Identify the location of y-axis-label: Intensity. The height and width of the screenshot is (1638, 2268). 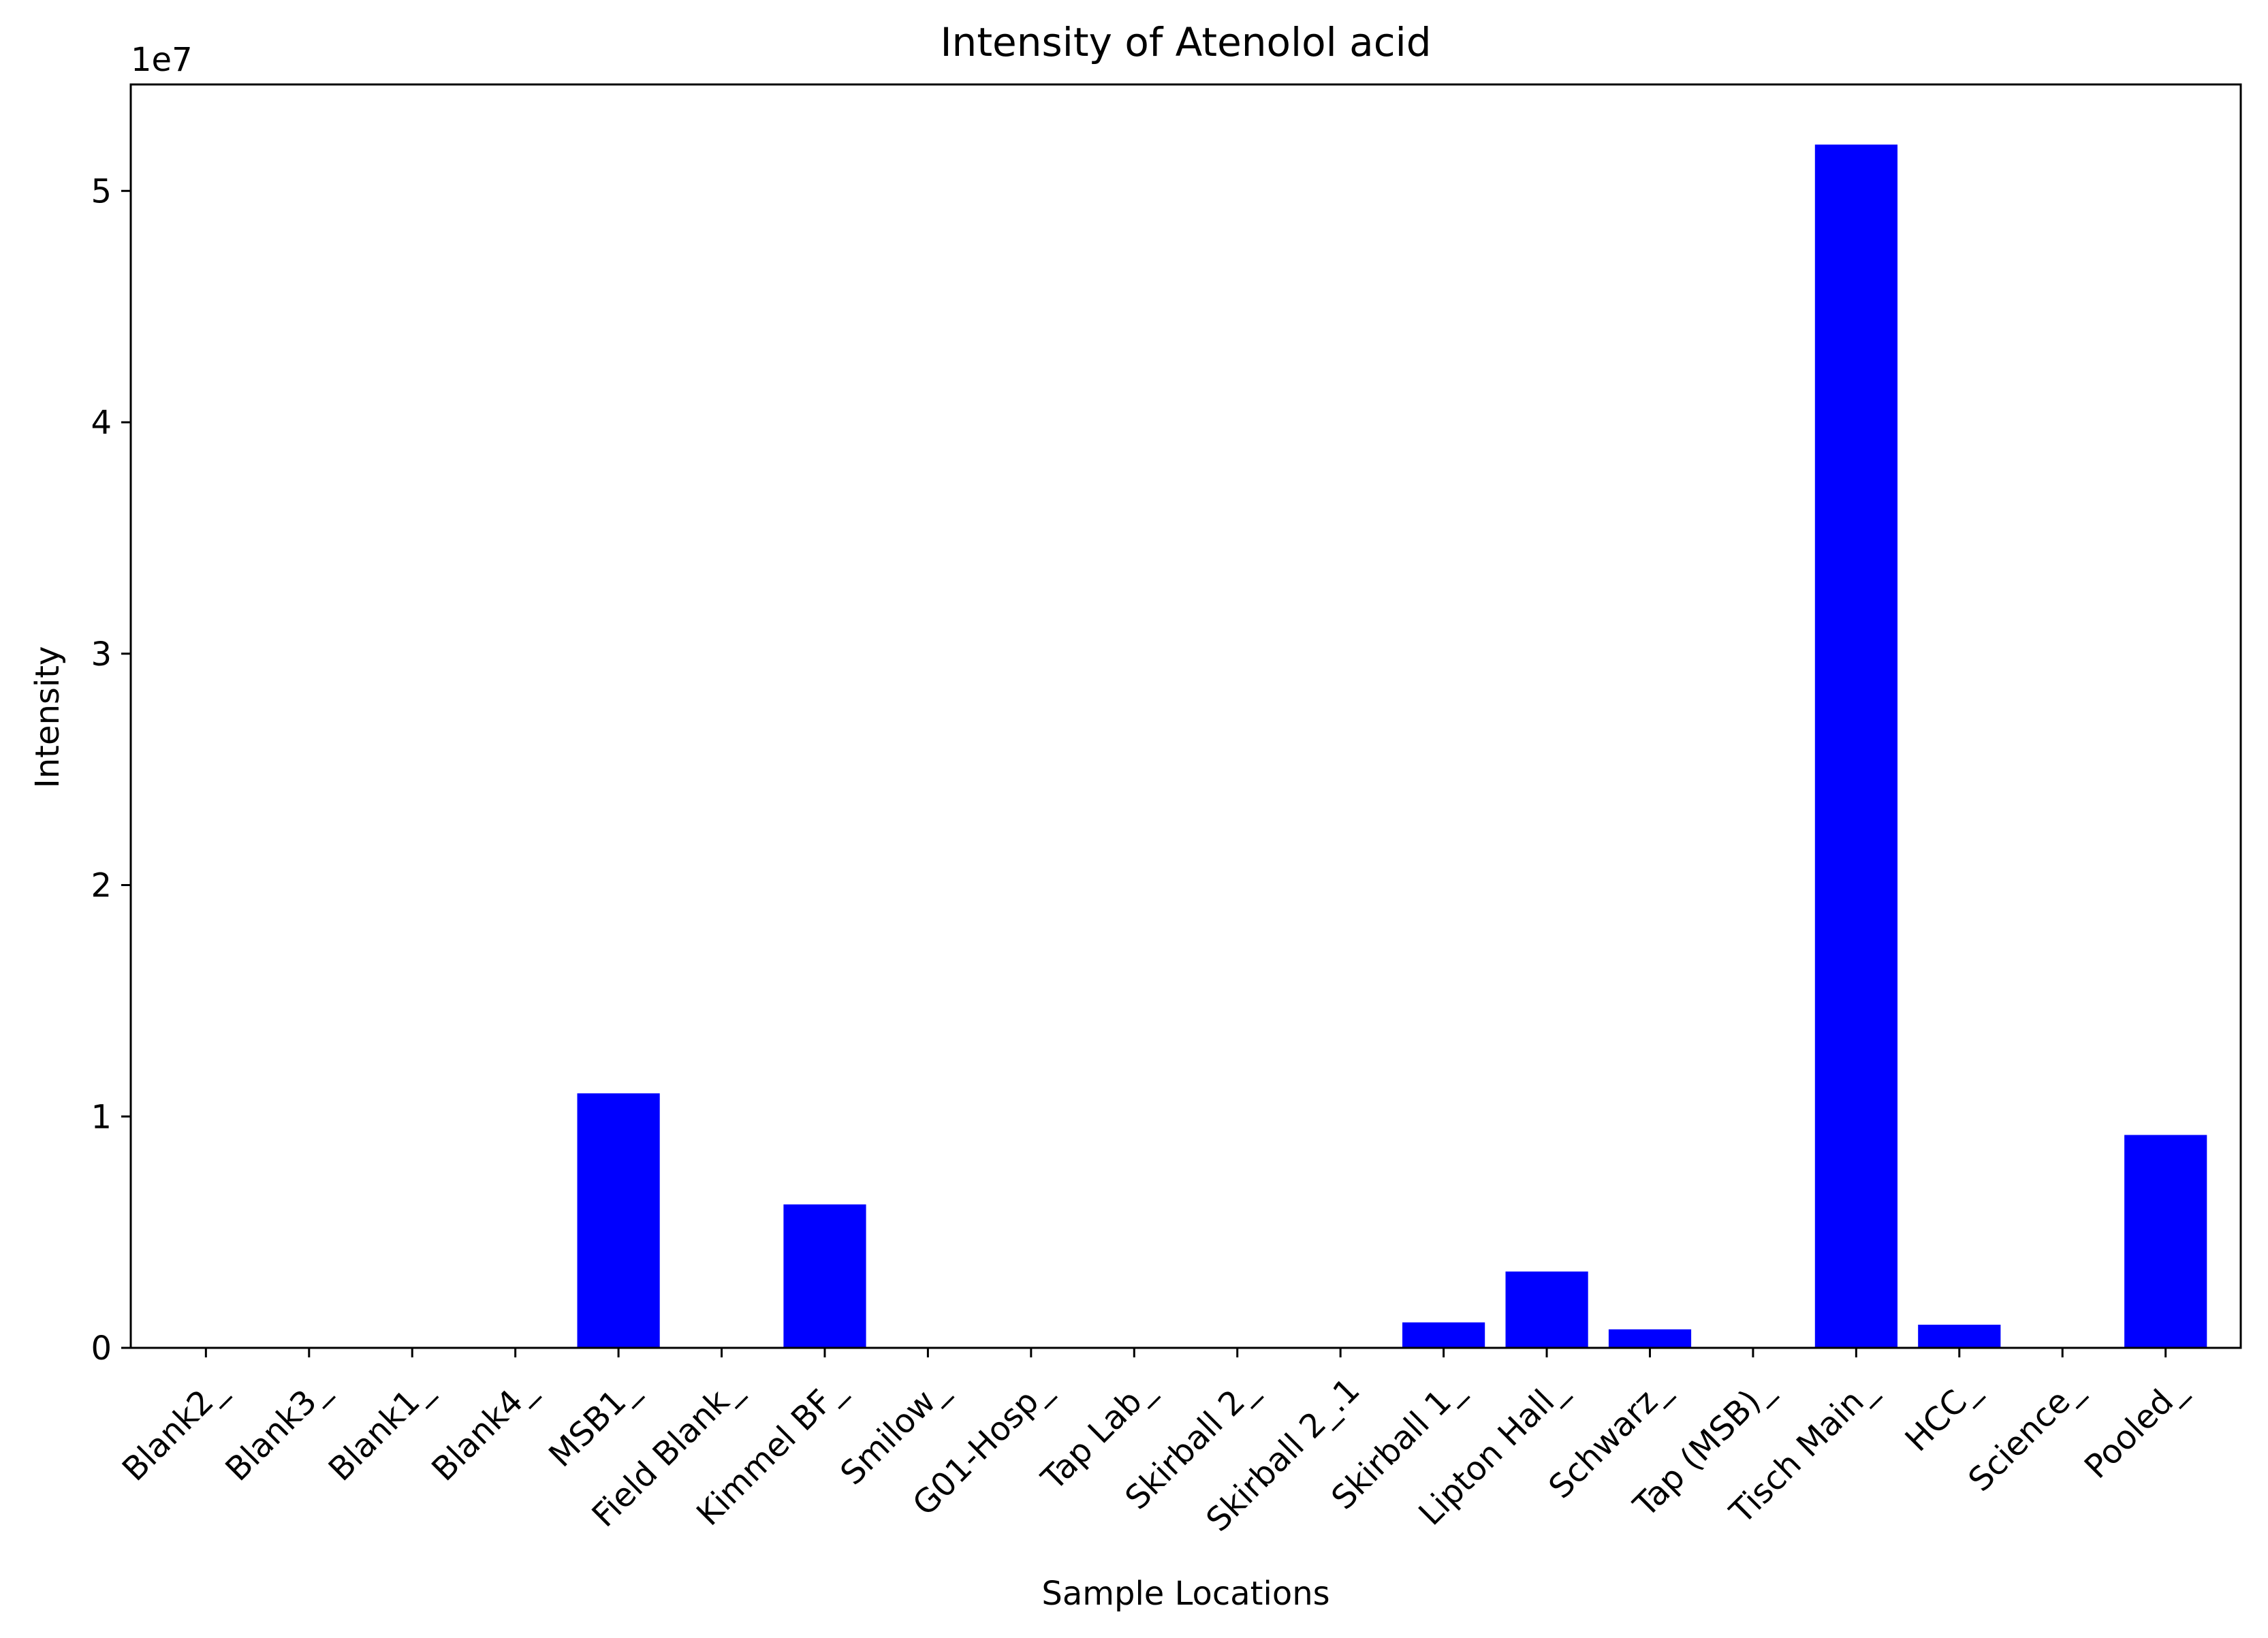
(48, 717).